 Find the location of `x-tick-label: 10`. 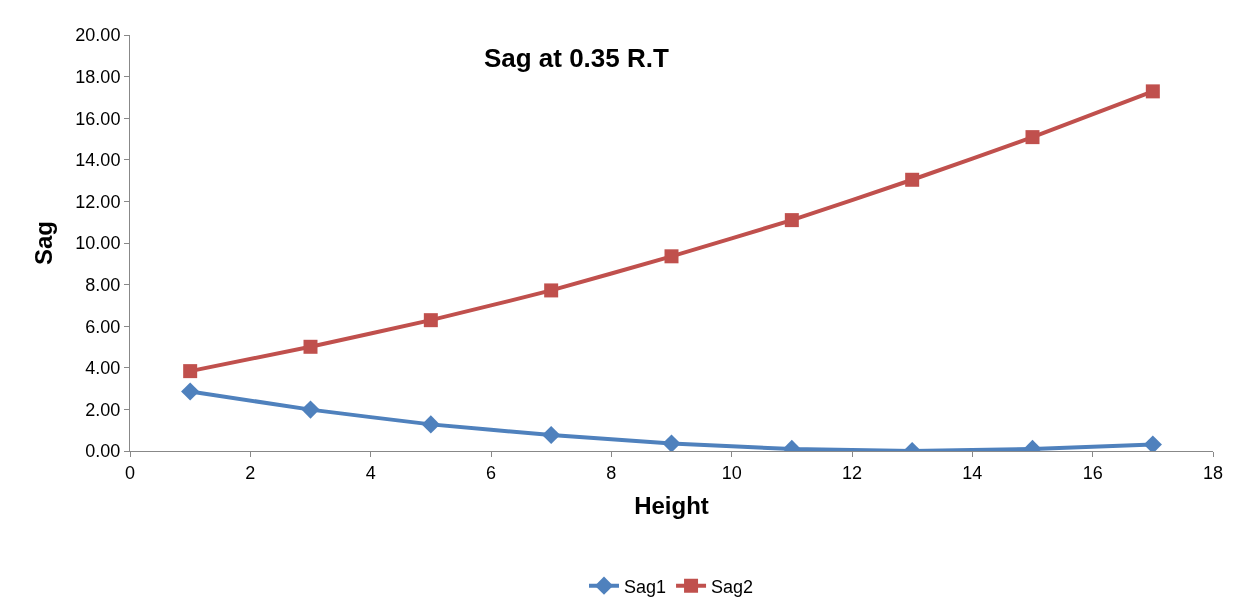

x-tick-label: 10 is located at coordinates (731, 472).